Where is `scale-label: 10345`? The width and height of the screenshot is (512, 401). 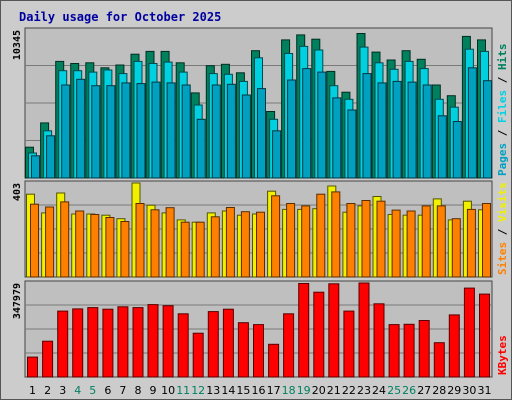 scale-label: 10345 is located at coordinates (17, 45).